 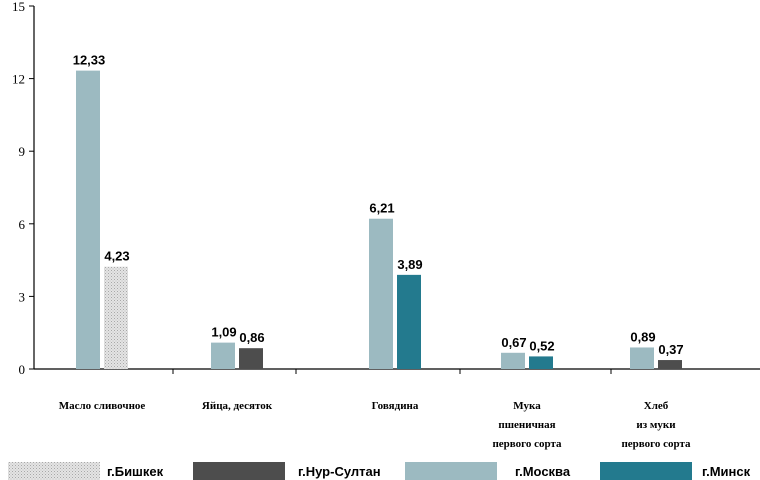 What do you see at coordinates (22, 369) in the screenshot?
I see `y-tick-label: 0` at bounding box center [22, 369].